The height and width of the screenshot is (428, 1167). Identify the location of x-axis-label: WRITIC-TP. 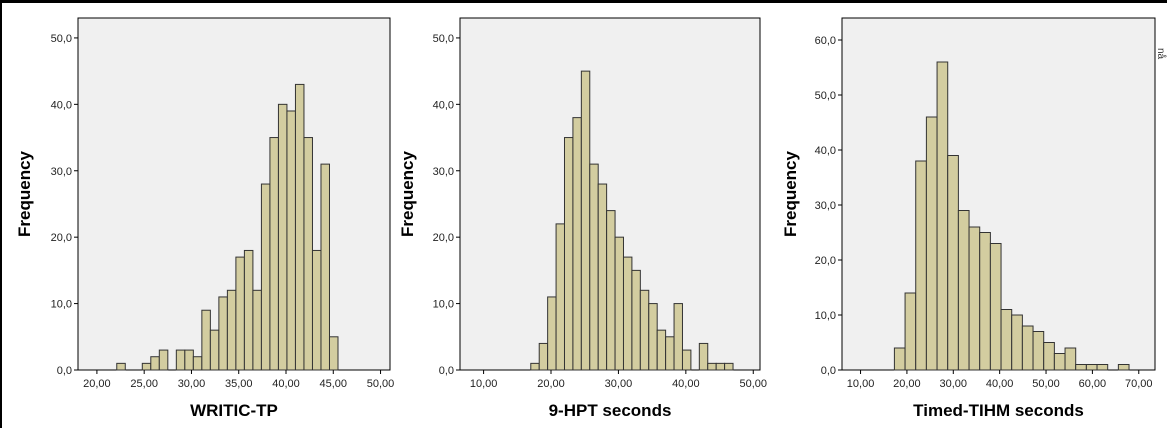
(234, 410).